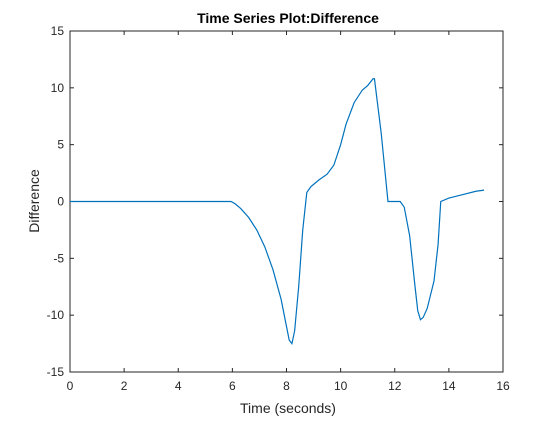 This screenshot has width=560, height=422. Describe the element at coordinates (503, 386) in the screenshot. I see `x-tick-label: 16` at that location.